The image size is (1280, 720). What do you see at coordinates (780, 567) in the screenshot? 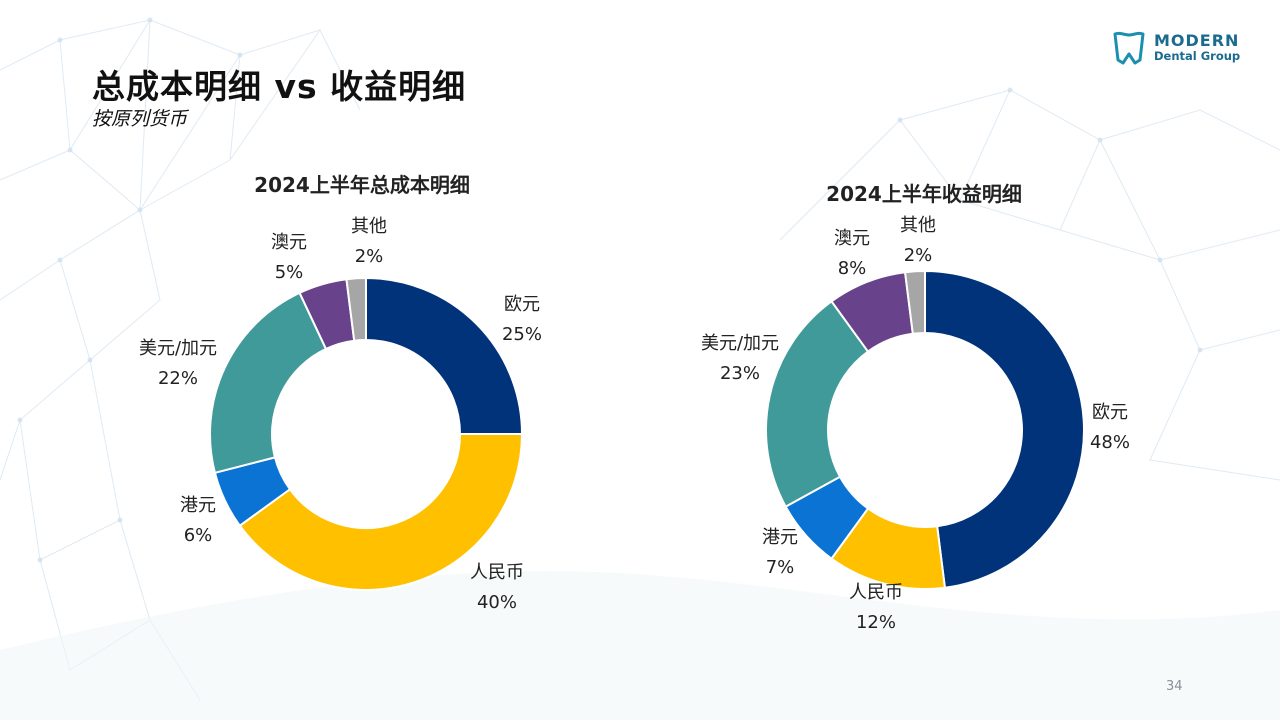
I see `slice-value-label: 7%` at bounding box center [780, 567].